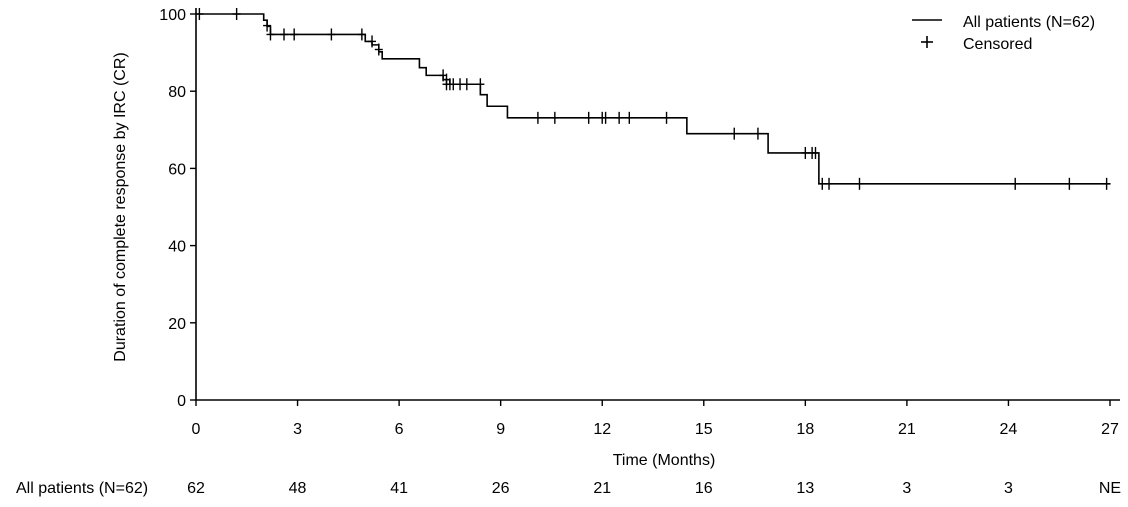  What do you see at coordinates (177, 169) in the screenshot?
I see `y-tick-label: 60` at bounding box center [177, 169].